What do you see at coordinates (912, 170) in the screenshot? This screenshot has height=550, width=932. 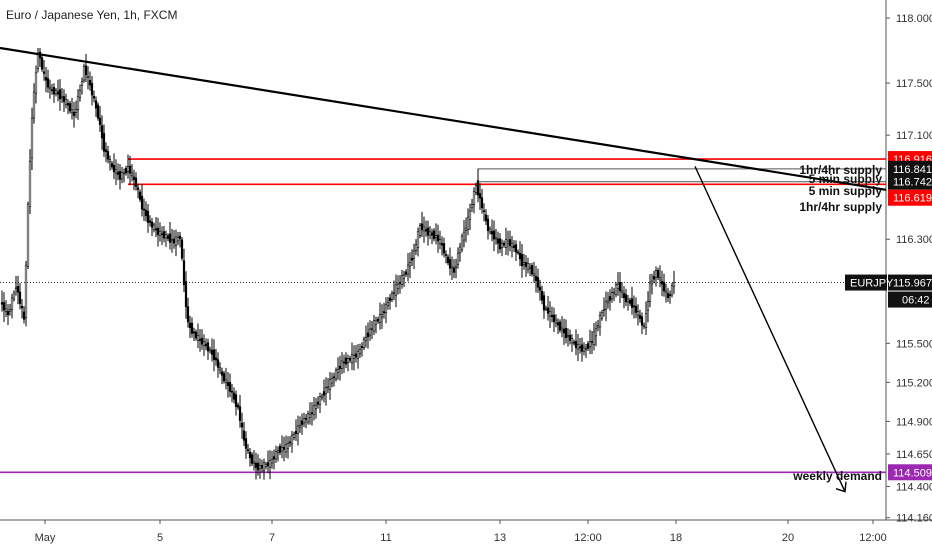 I see `price-tag-label: 116.841` at bounding box center [912, 170].